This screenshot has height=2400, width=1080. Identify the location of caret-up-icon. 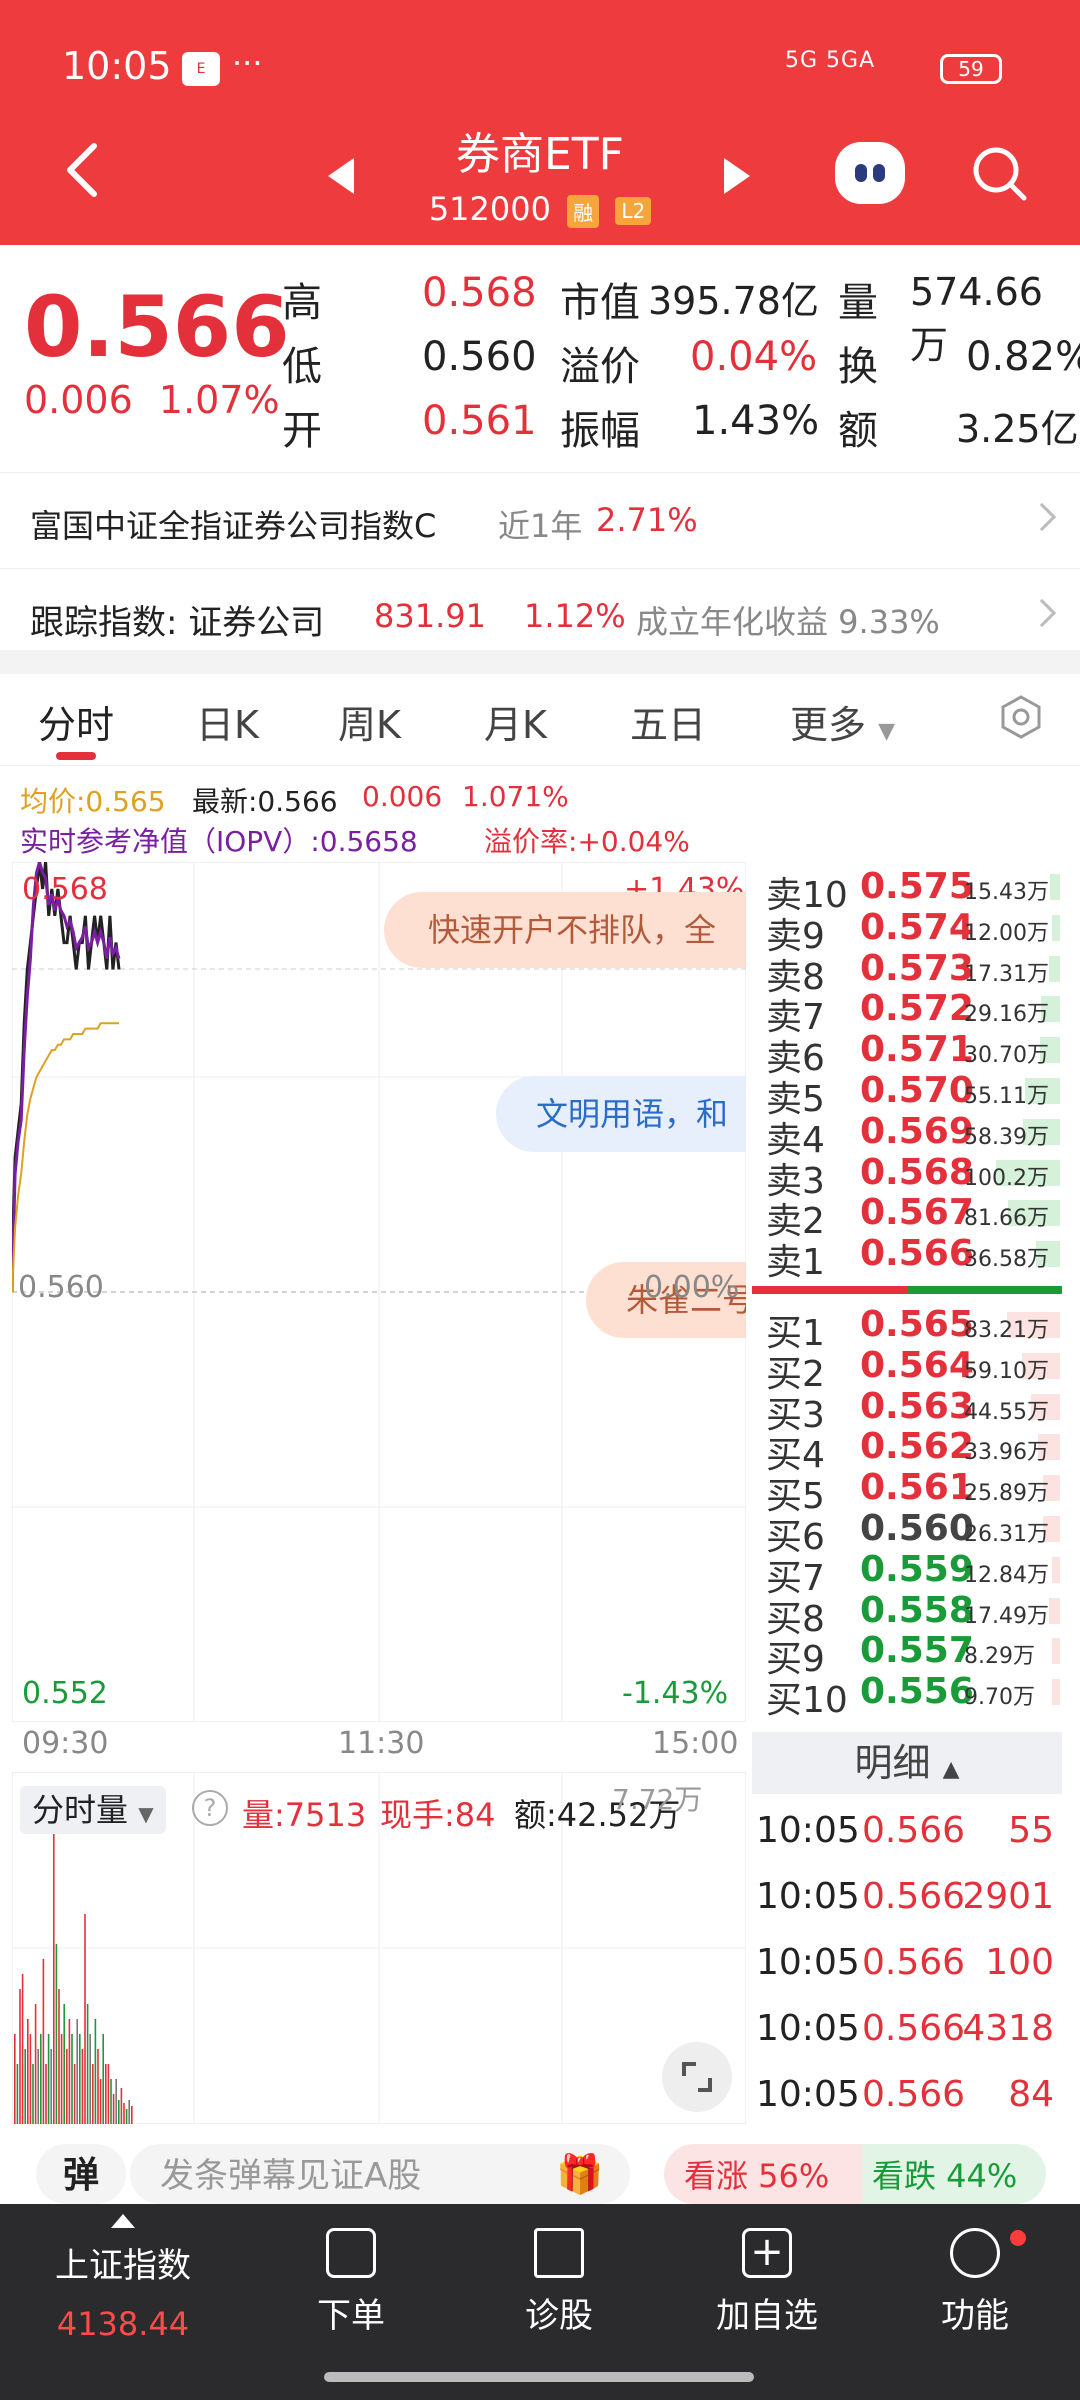
(123, 2221).